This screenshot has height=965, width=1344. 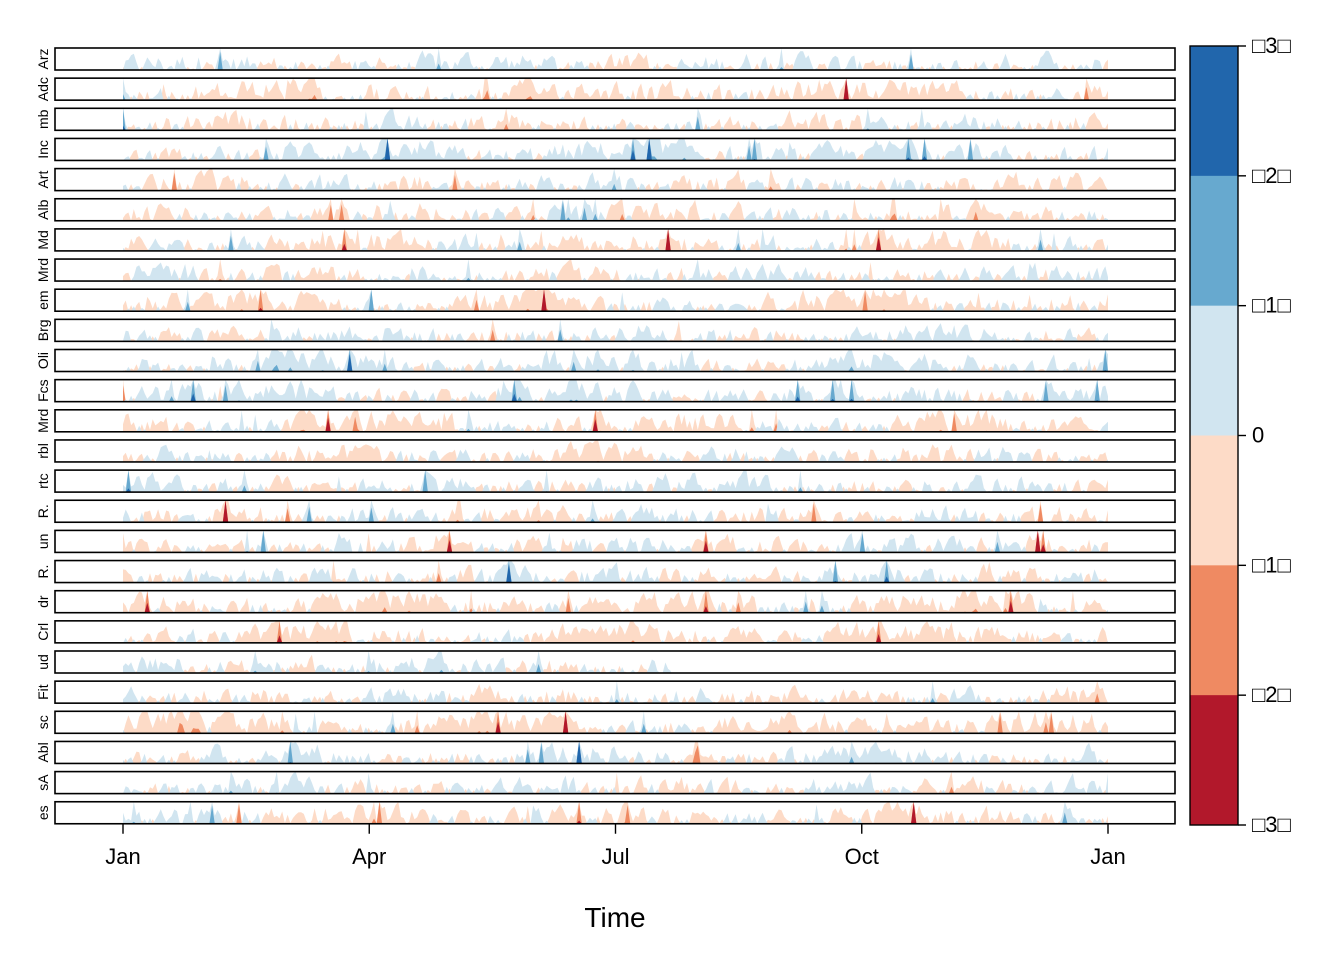 I want to click on horizon-panel: un, so click(x=605, y=541).